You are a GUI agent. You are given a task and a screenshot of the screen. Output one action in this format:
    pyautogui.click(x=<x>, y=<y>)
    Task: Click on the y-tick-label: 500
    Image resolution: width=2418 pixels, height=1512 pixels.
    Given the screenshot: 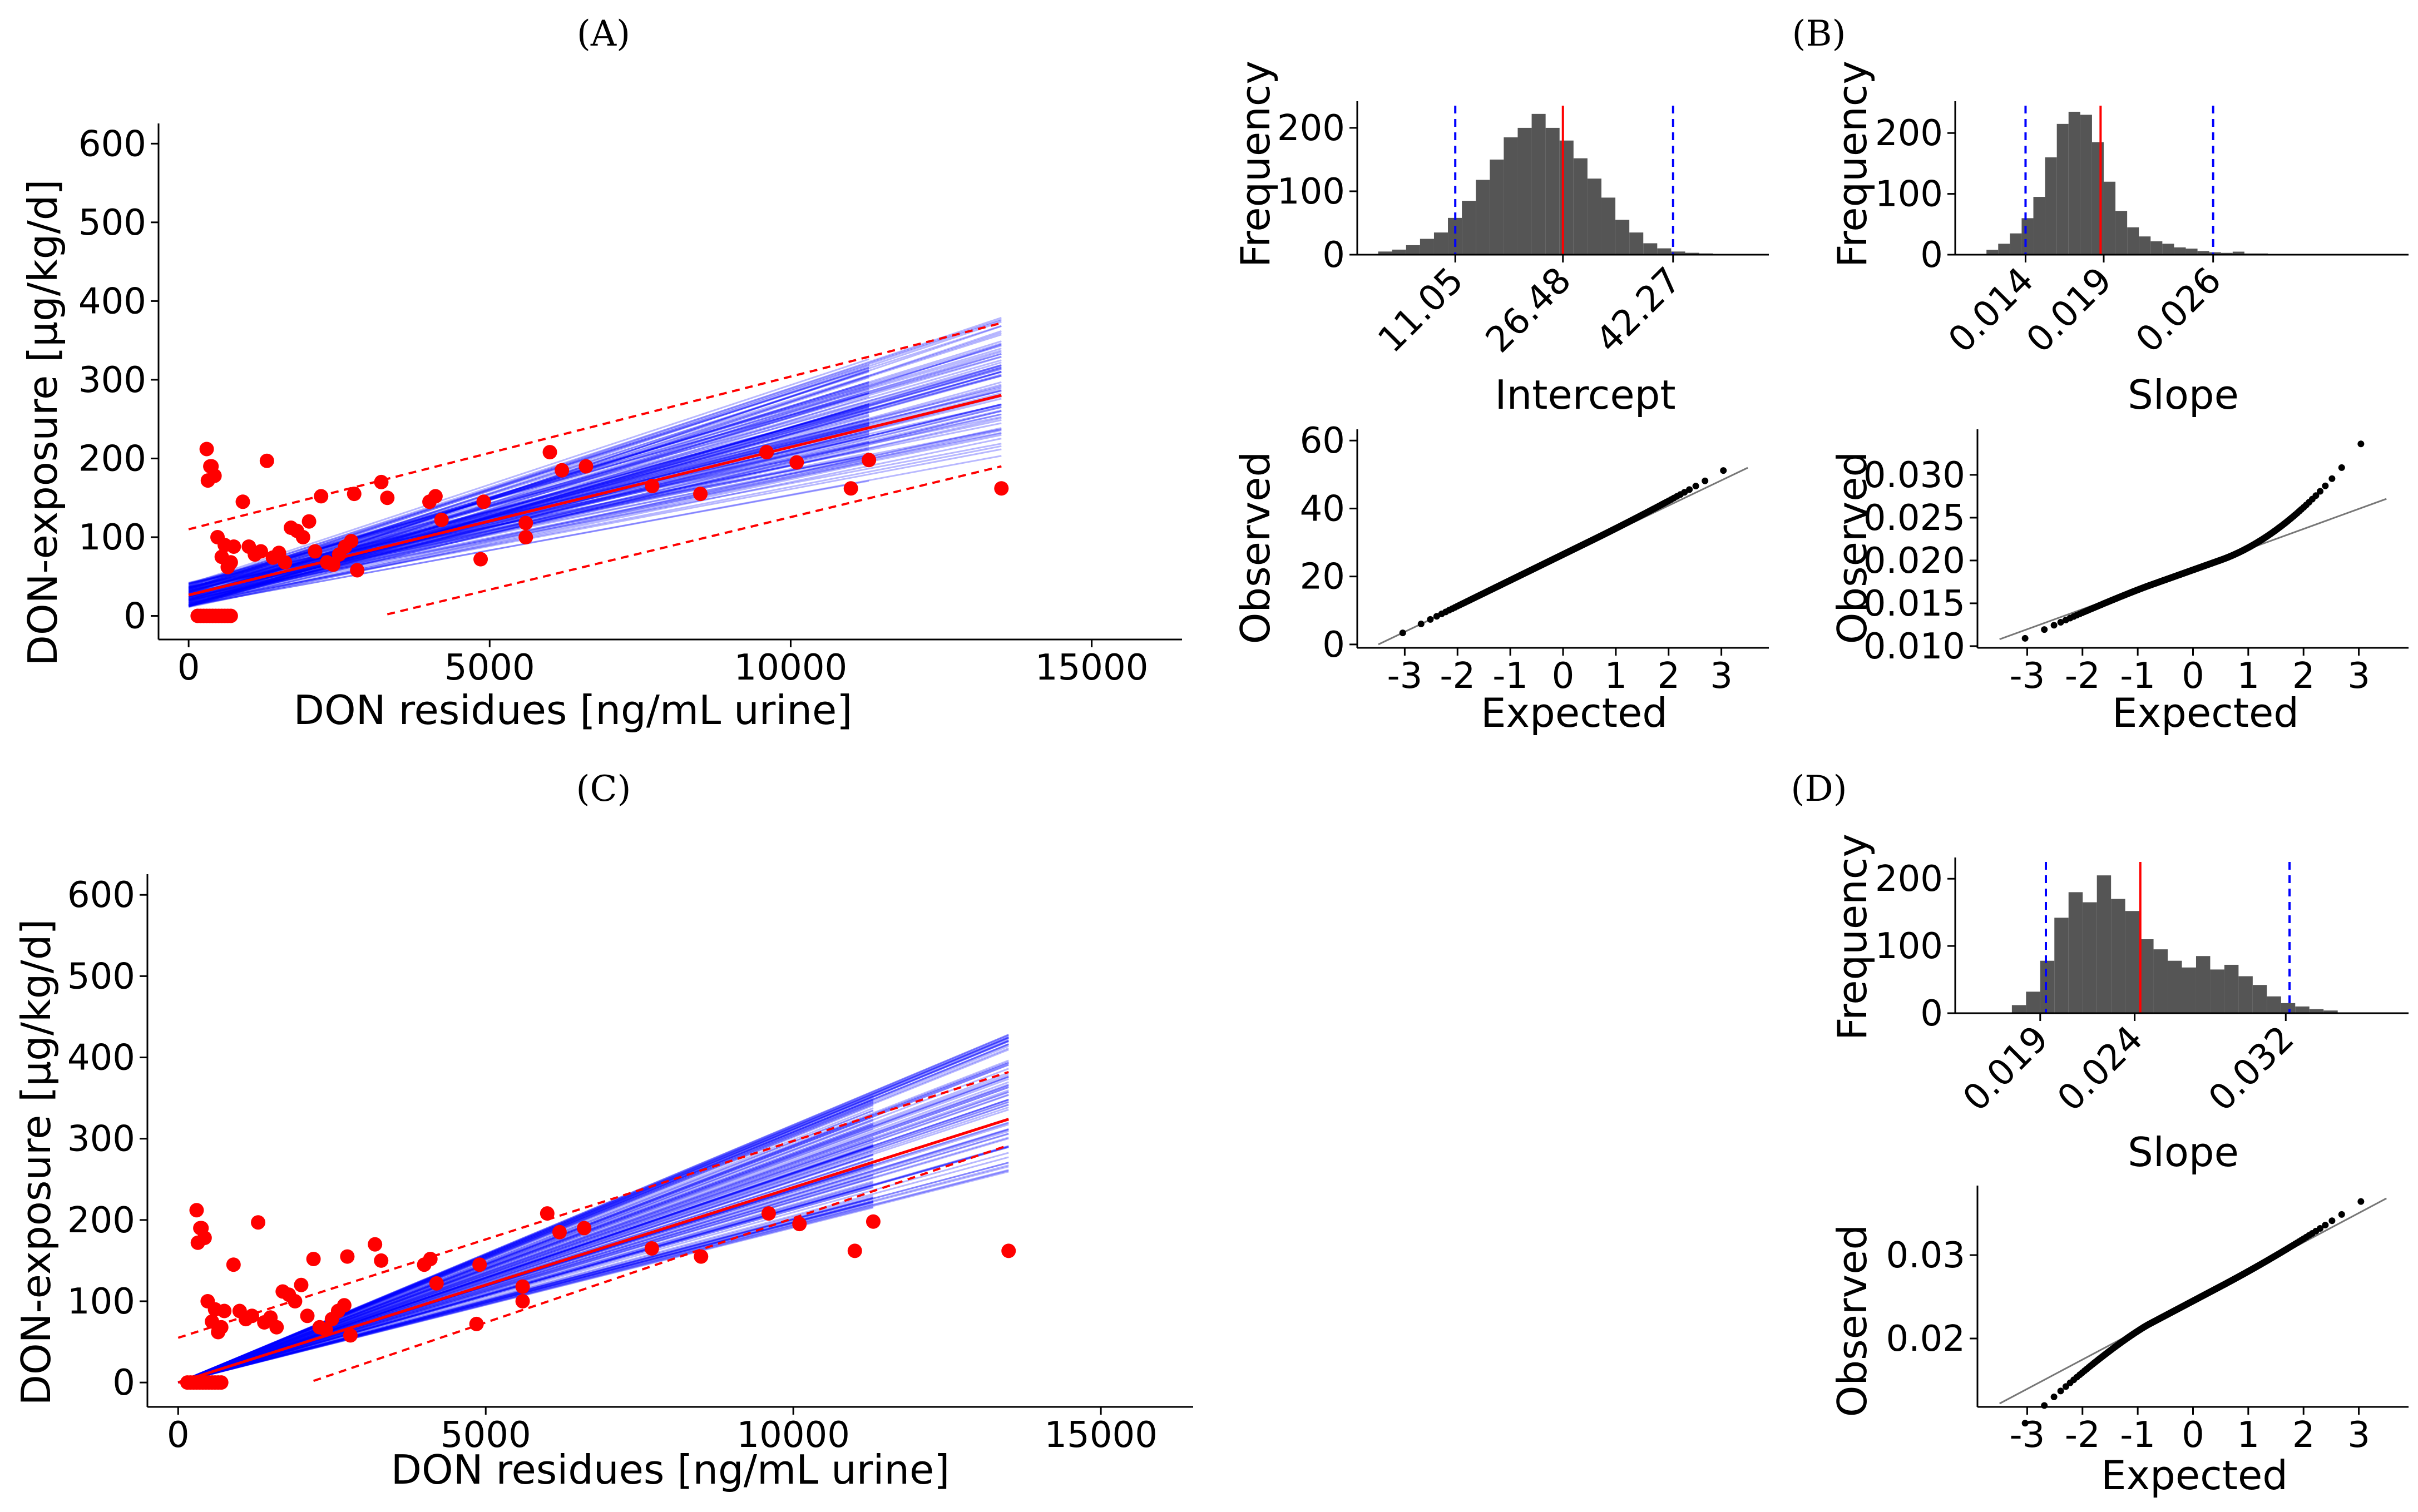 What is the action you would take?
    pyautogui.click(x=101, y=976)
    